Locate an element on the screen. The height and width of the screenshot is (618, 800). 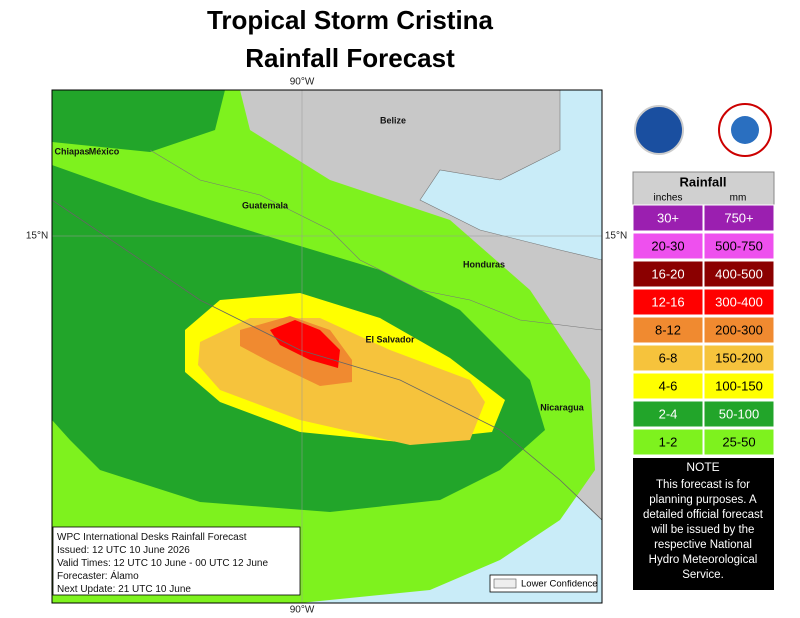
legend-inches: 16-20 is located at coordinates (667, 273).